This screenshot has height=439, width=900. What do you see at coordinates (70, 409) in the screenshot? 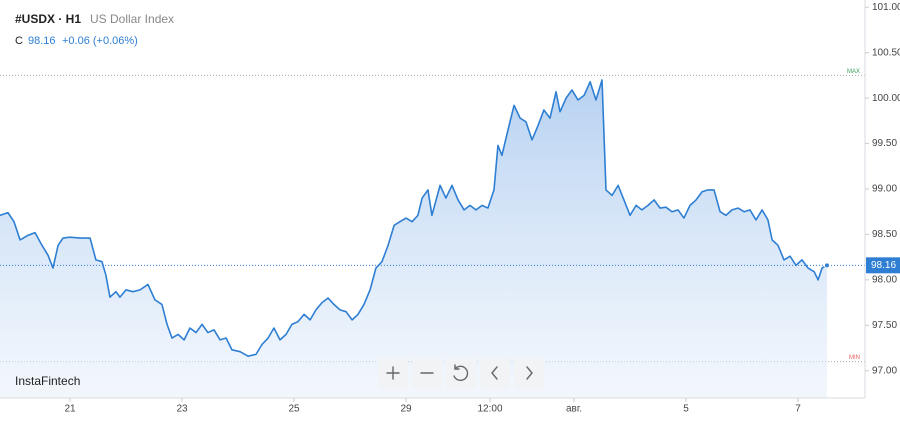
I see `x-tick-label: 21` at bounding box center [70, 409].